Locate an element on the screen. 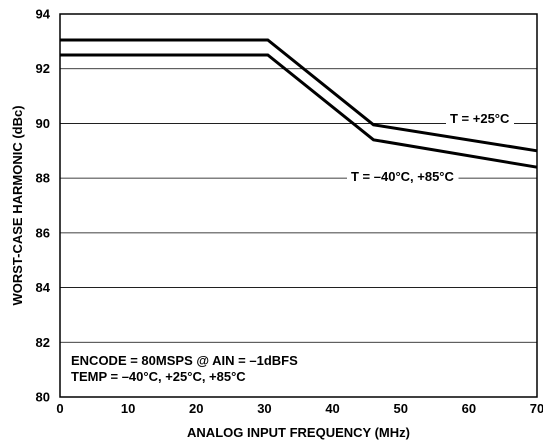  annotation-encode: ENCODE = 80MSPS @ AIN = –1dBFS is located at coordinates (184, 360).